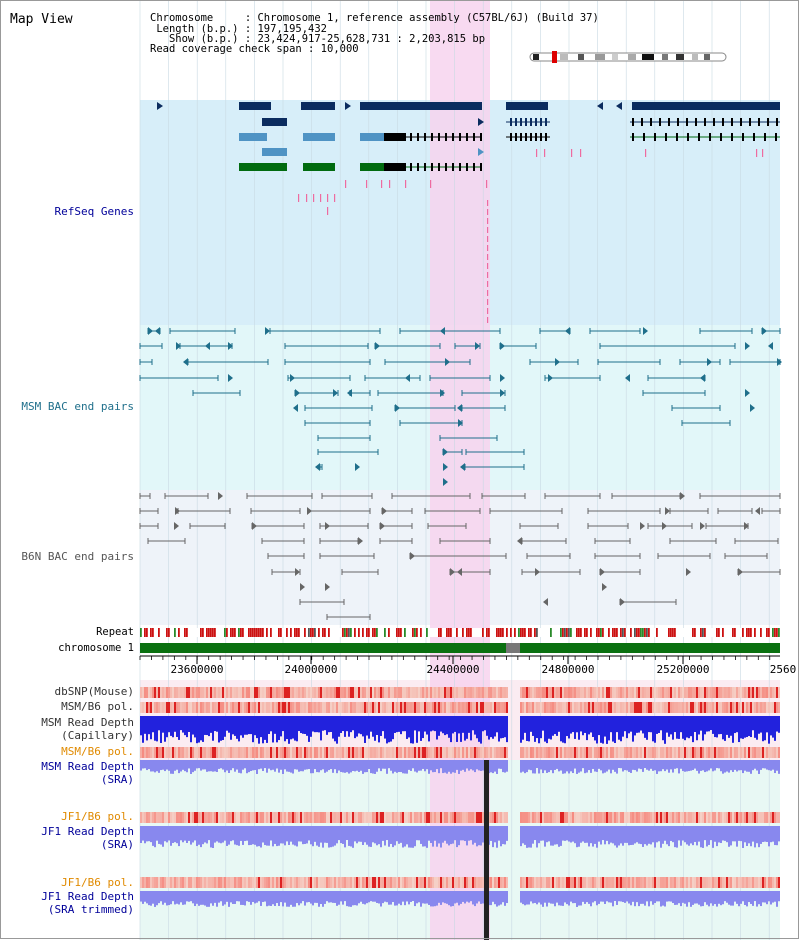 The width and height of the screenshot is (800, 940). What do you see at coordinates (460, 632) in the screenshot?
I see `repeat-track` at bounding box center [460, 632].